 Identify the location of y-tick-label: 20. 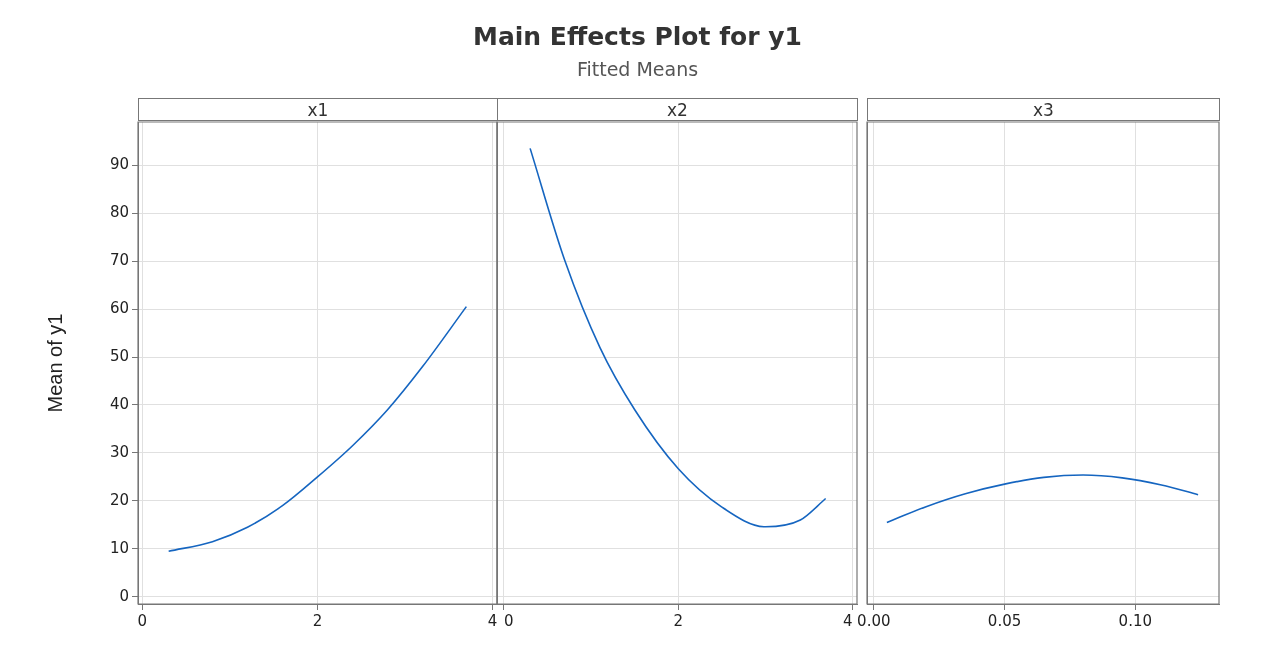
(119, 499).